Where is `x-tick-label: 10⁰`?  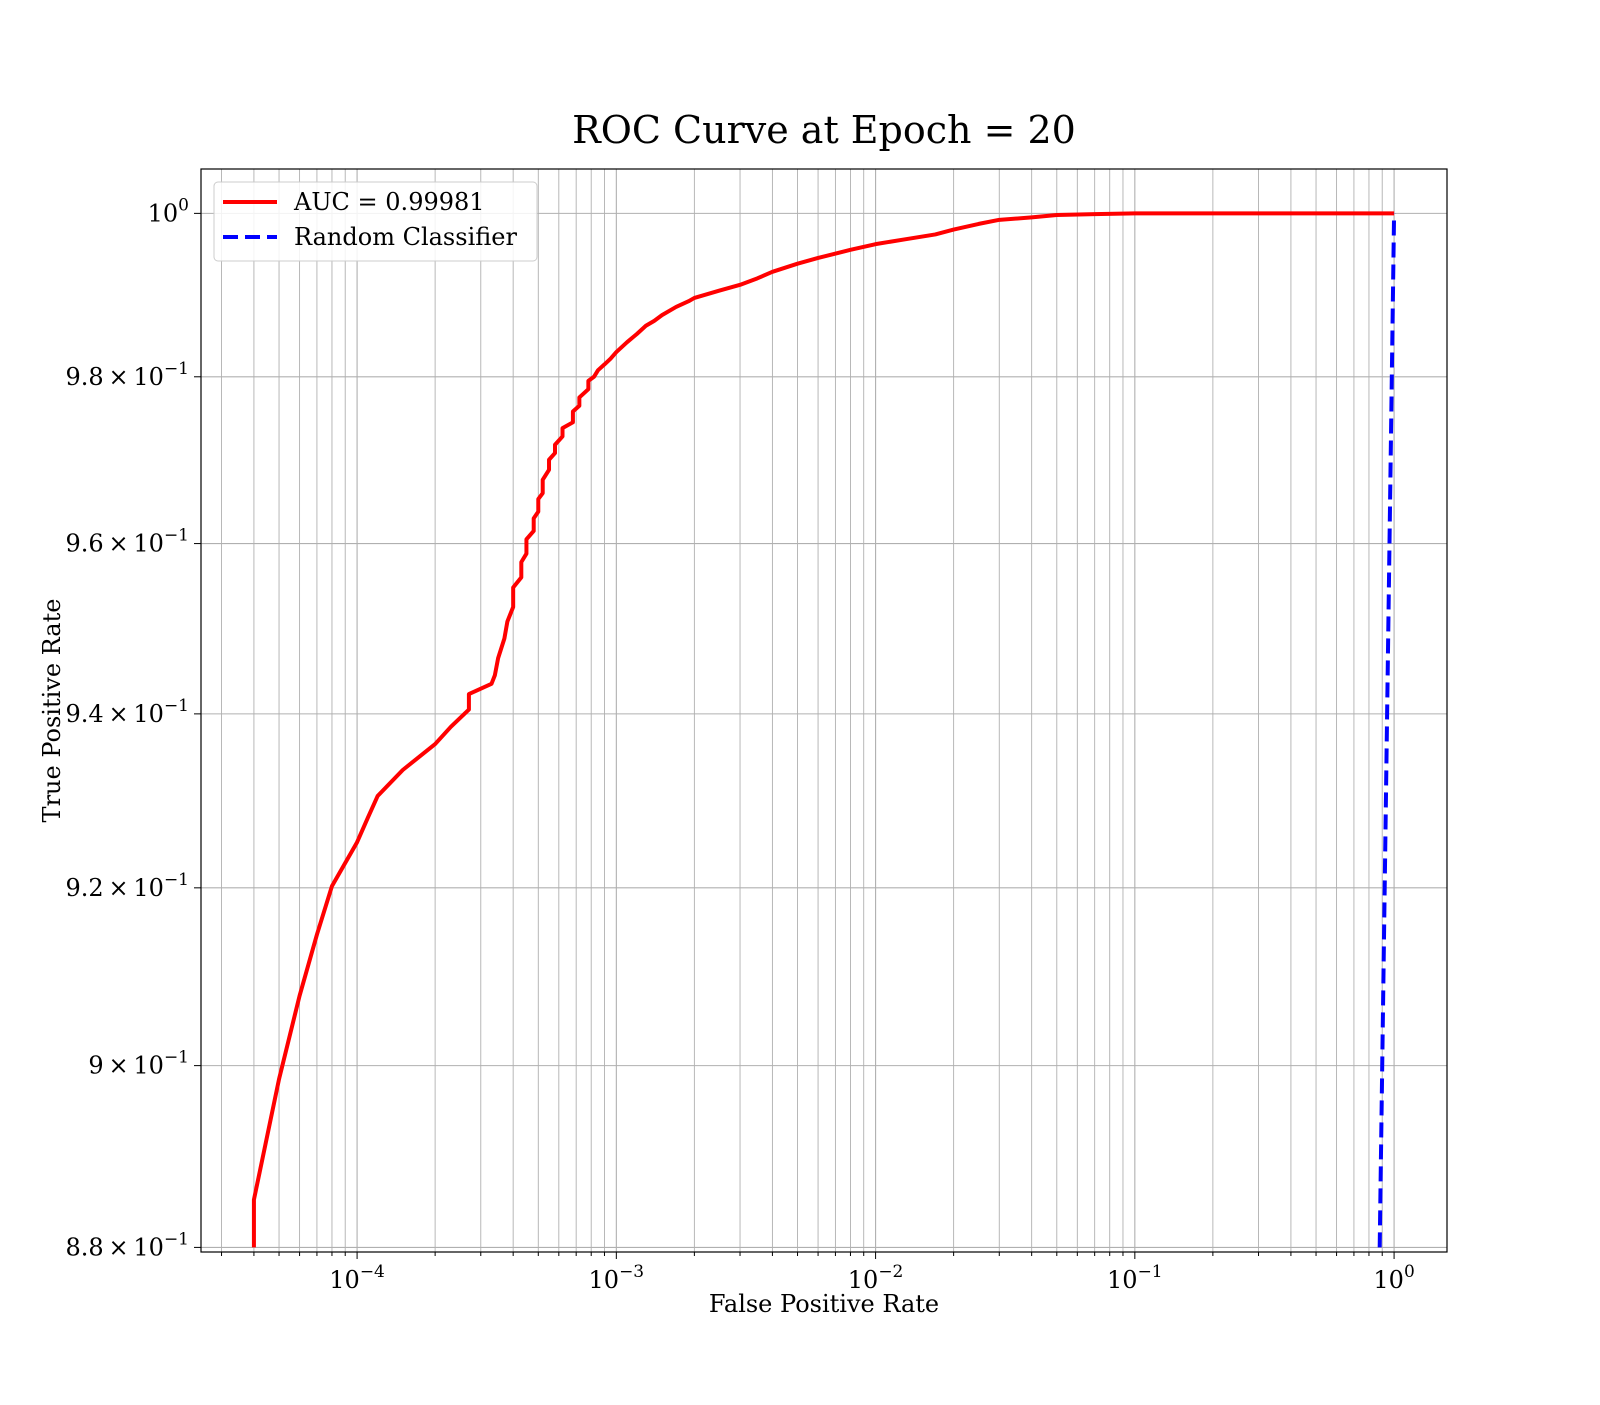 x-tick-label: 10⁰ is located at coordinates (1393, 1278).